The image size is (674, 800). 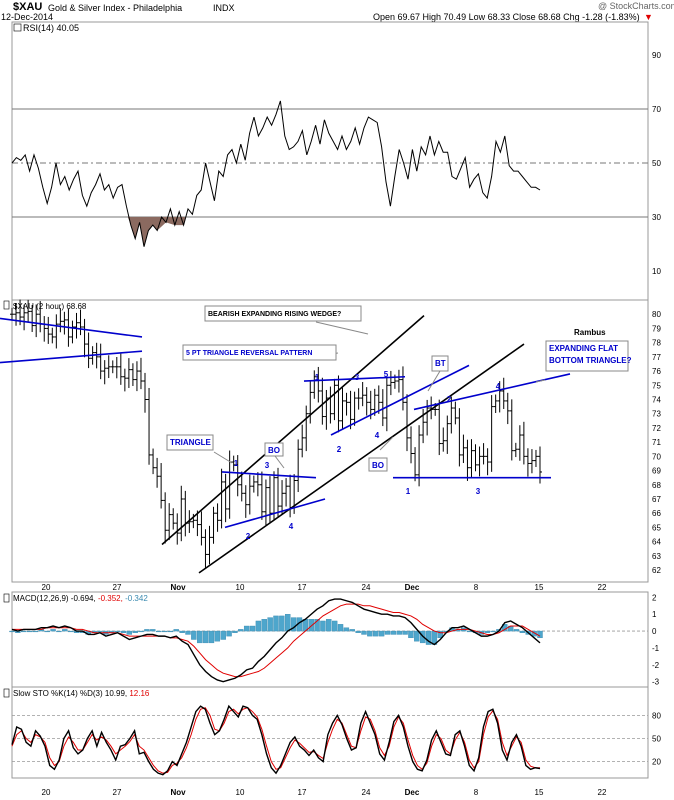 I want to click on index-name: Gold & Silver Index - Philadelphia, so click(x=115, y=8).